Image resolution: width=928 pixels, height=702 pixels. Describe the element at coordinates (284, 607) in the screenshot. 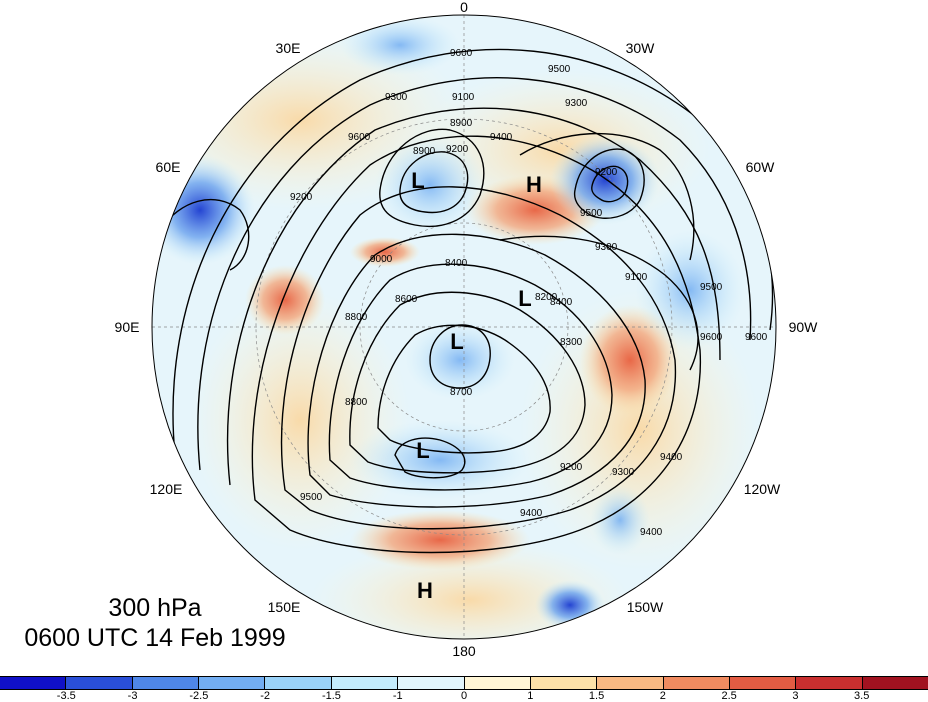

I see `svg-text: 150E` at that location.